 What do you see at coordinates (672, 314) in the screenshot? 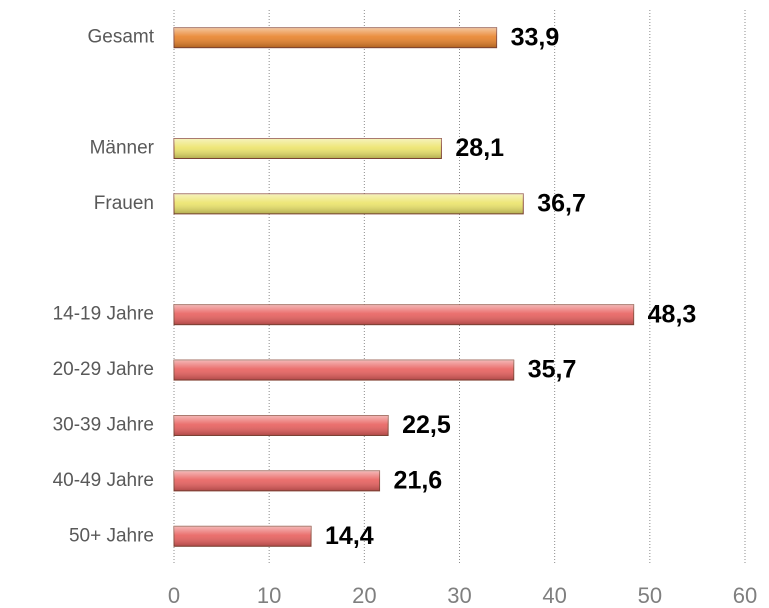
I see `value-label: 48,3` at bounding box center [672, 314].